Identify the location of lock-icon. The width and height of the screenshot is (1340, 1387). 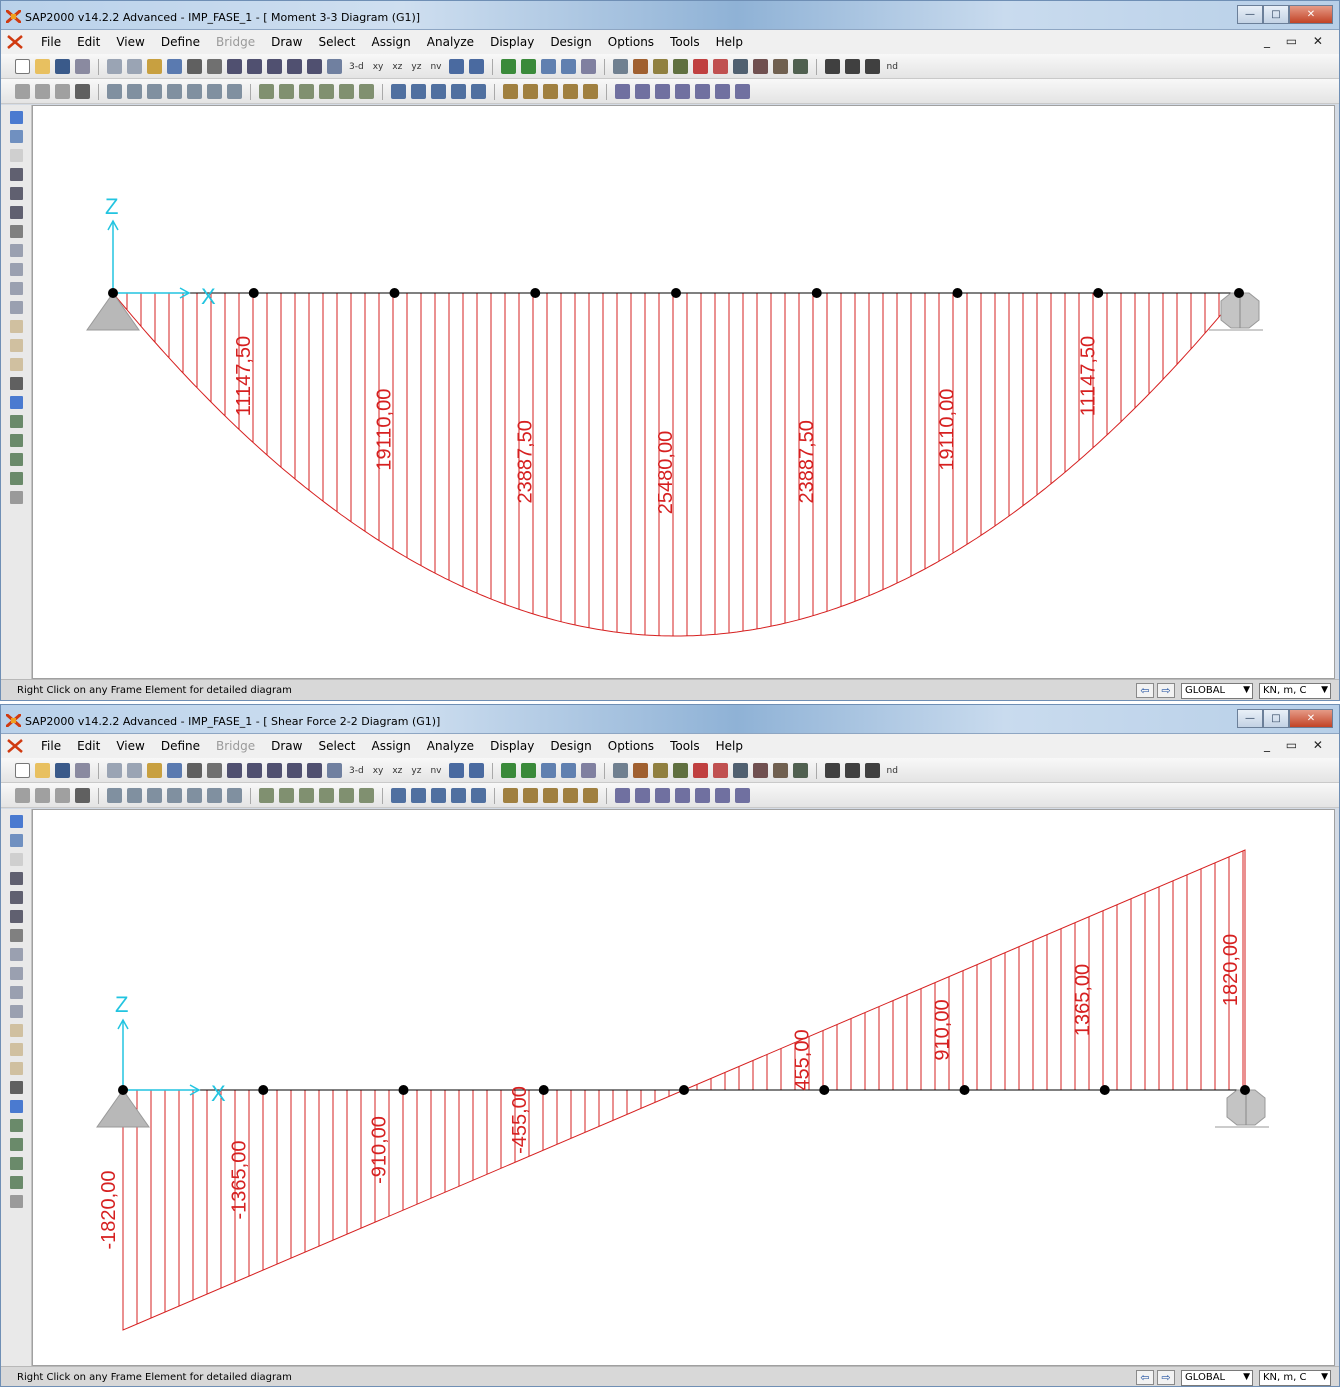
(174, 66).